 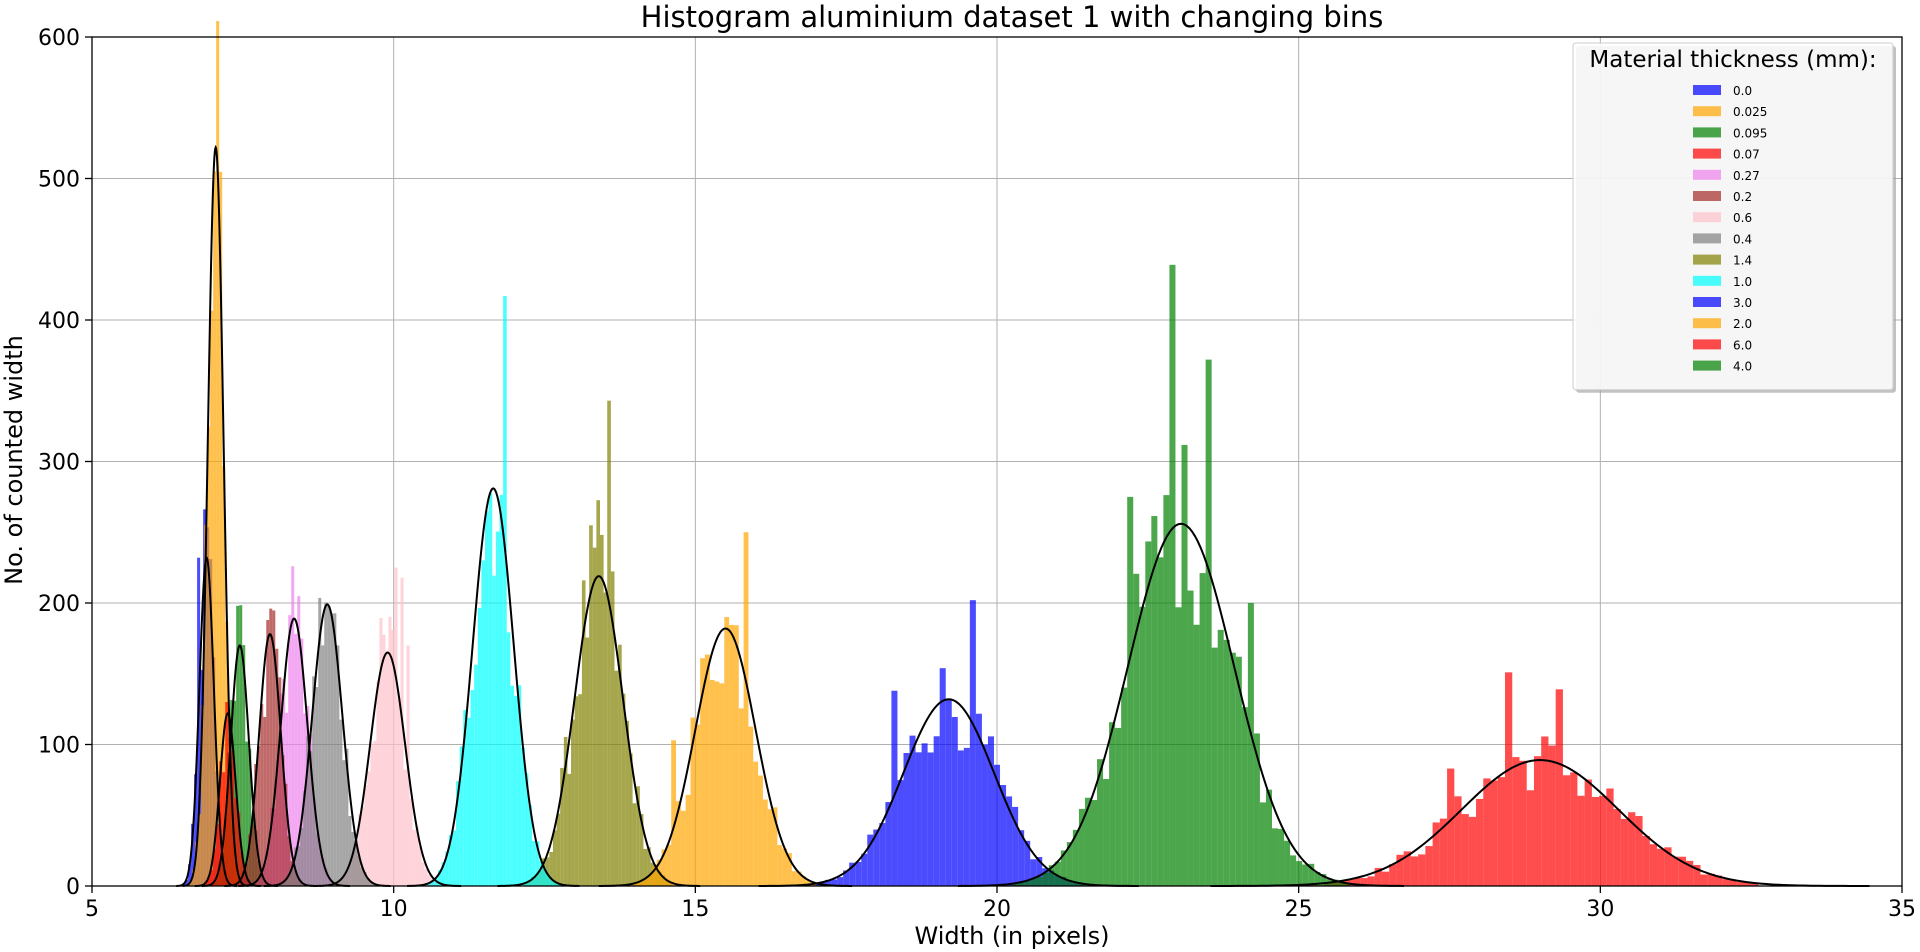 What do you see at coordinates (92, 909) in the screenshot?
I see `x-tick-label: 5` at bounding box center [92, 909].